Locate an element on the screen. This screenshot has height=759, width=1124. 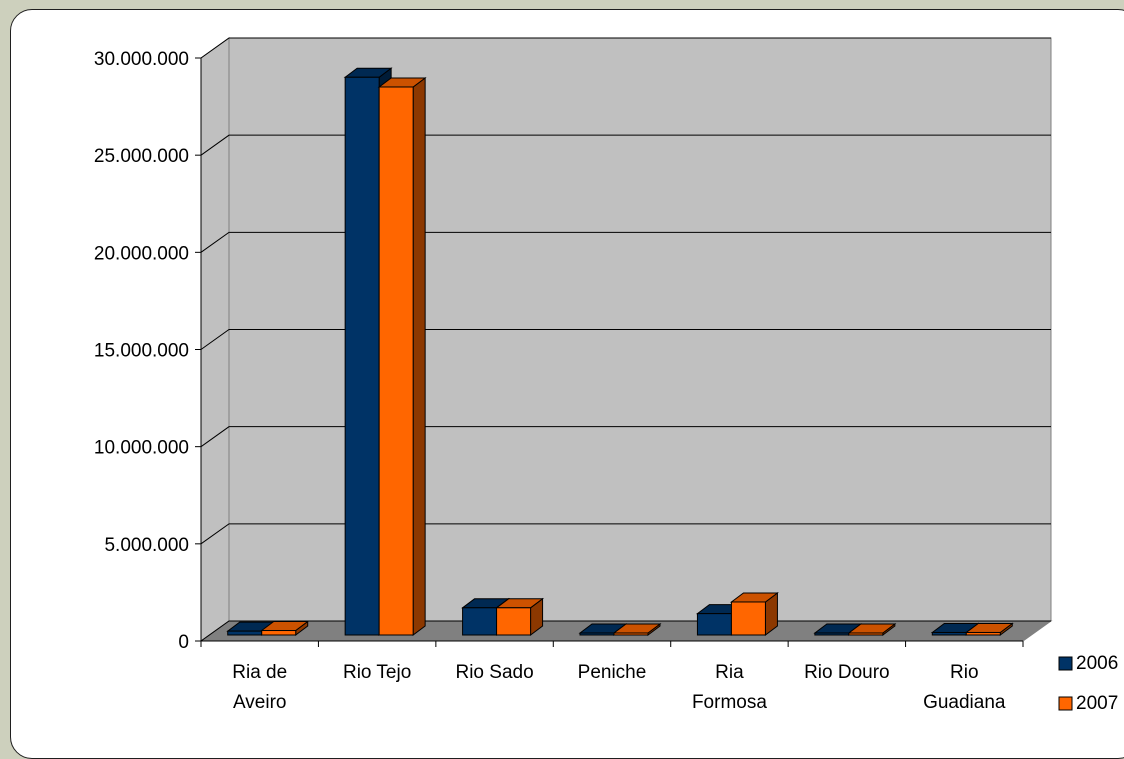
x-category-label: Ria is located at coordinates (729, 672).